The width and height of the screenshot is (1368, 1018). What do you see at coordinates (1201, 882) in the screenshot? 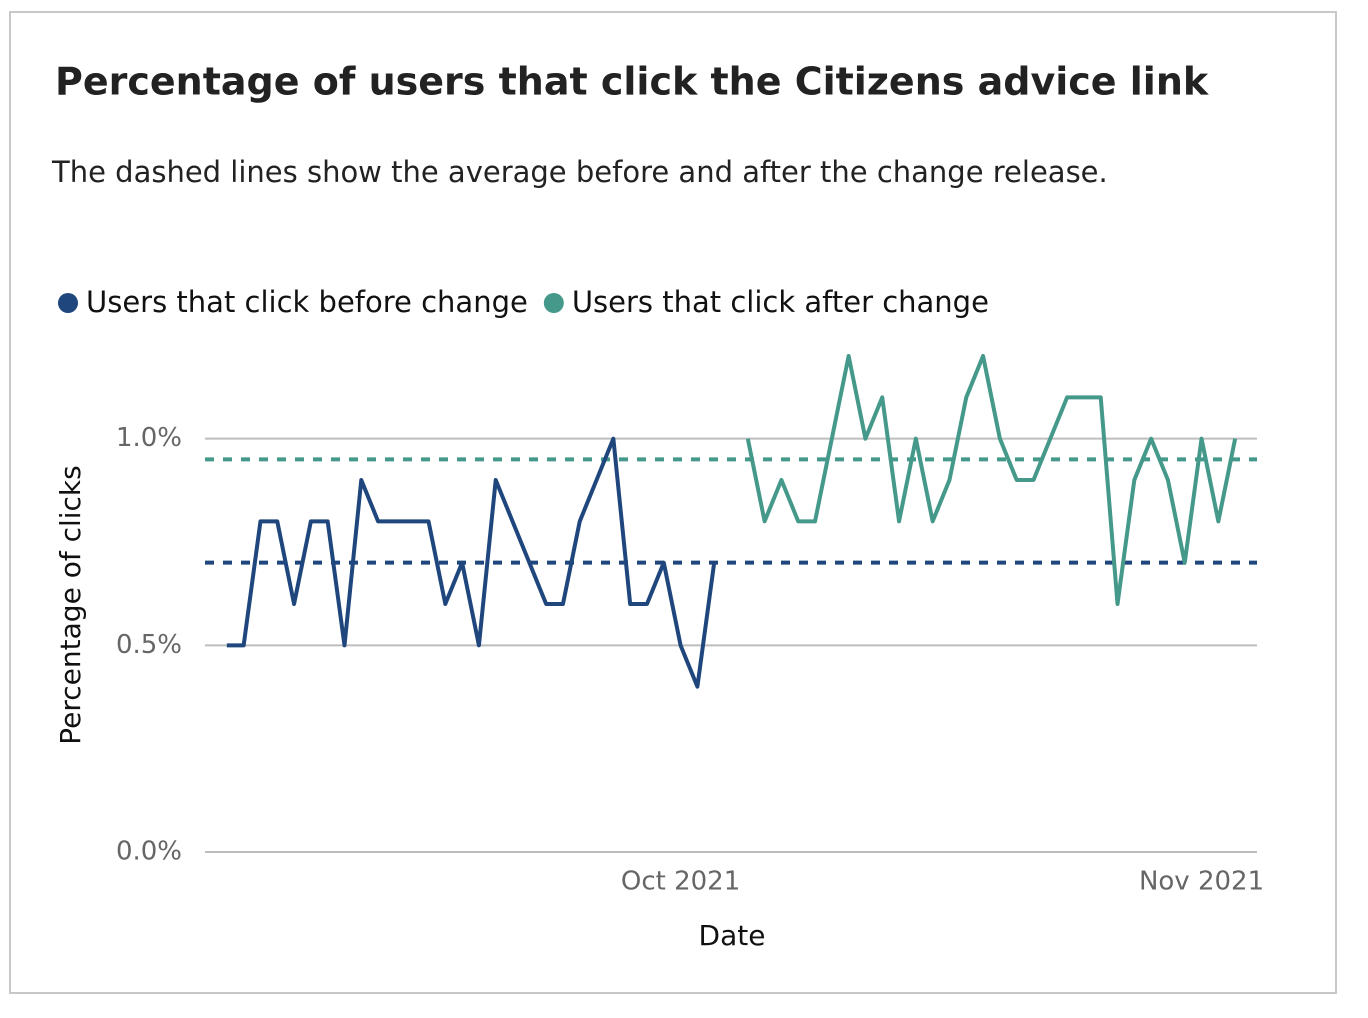
I see `x-tick-label: Nov 2021` at bounding box center [1201, 882].